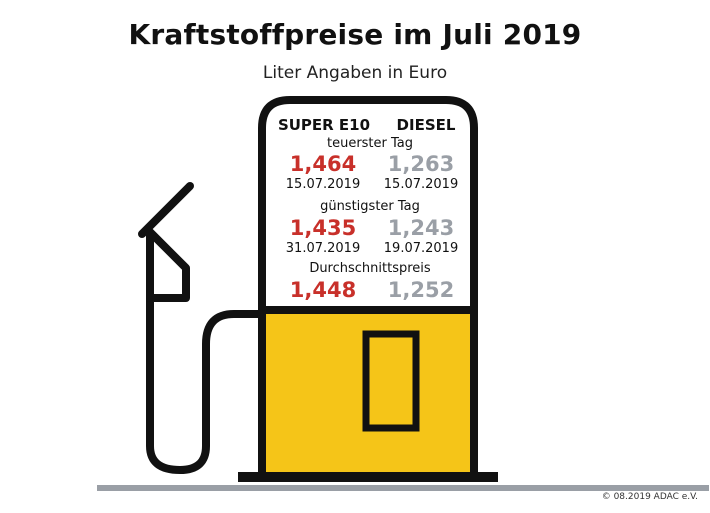  I want to click on column-header-diesel: DIESEL, so click(426, 125).